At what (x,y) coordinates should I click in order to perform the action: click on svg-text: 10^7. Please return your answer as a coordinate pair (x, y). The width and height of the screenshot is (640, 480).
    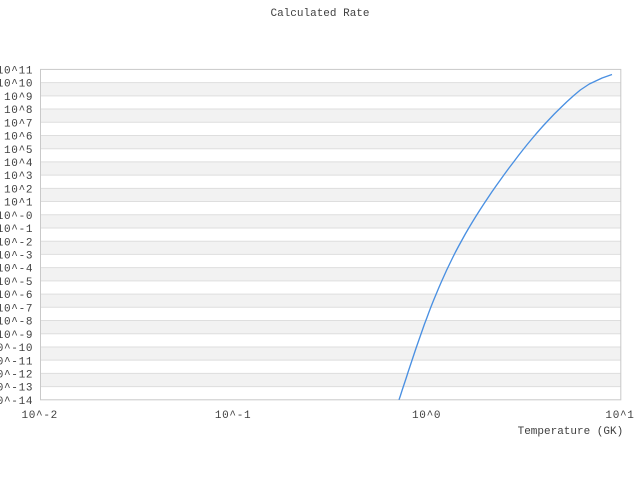
    Looking at the image, I should click on (18, 124).